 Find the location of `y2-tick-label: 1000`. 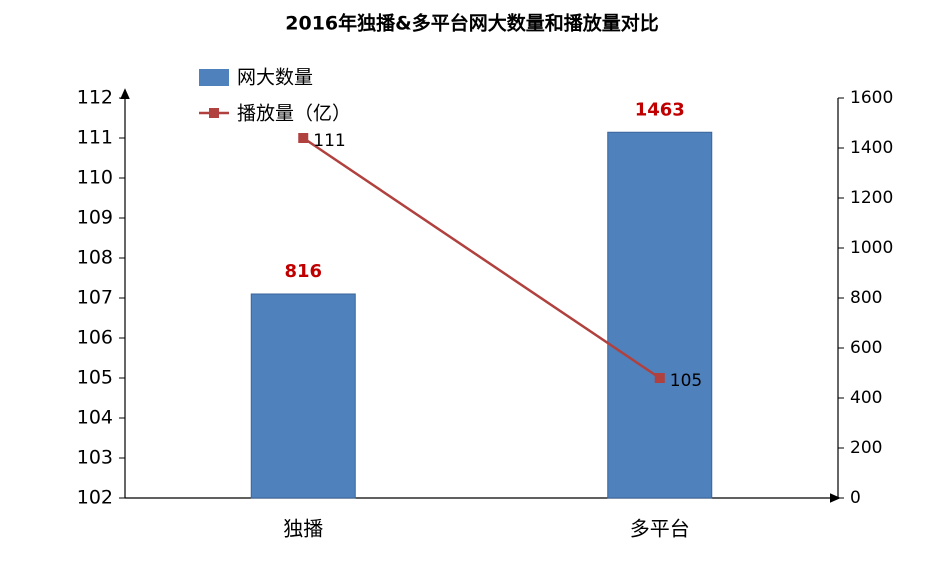

y2-tick-label: 1000 is located at coordinates (871, 248).